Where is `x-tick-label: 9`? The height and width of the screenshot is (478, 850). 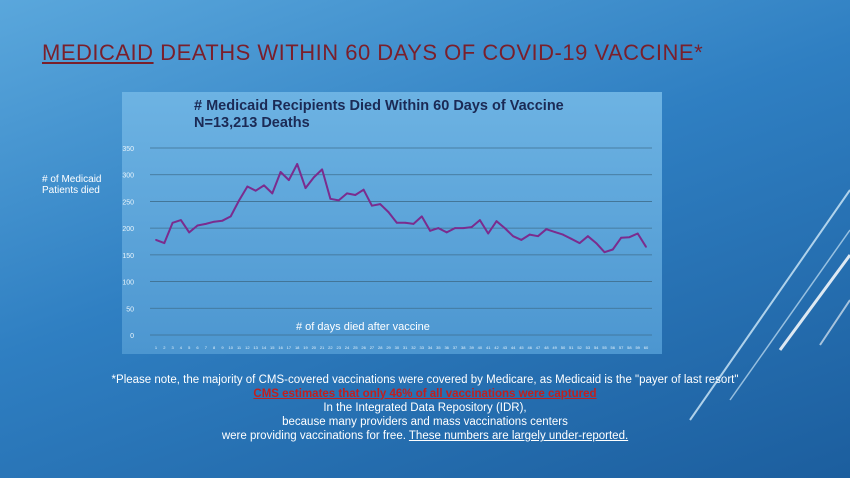
x-tick-label: 9 is located at coordinates (222, 347).